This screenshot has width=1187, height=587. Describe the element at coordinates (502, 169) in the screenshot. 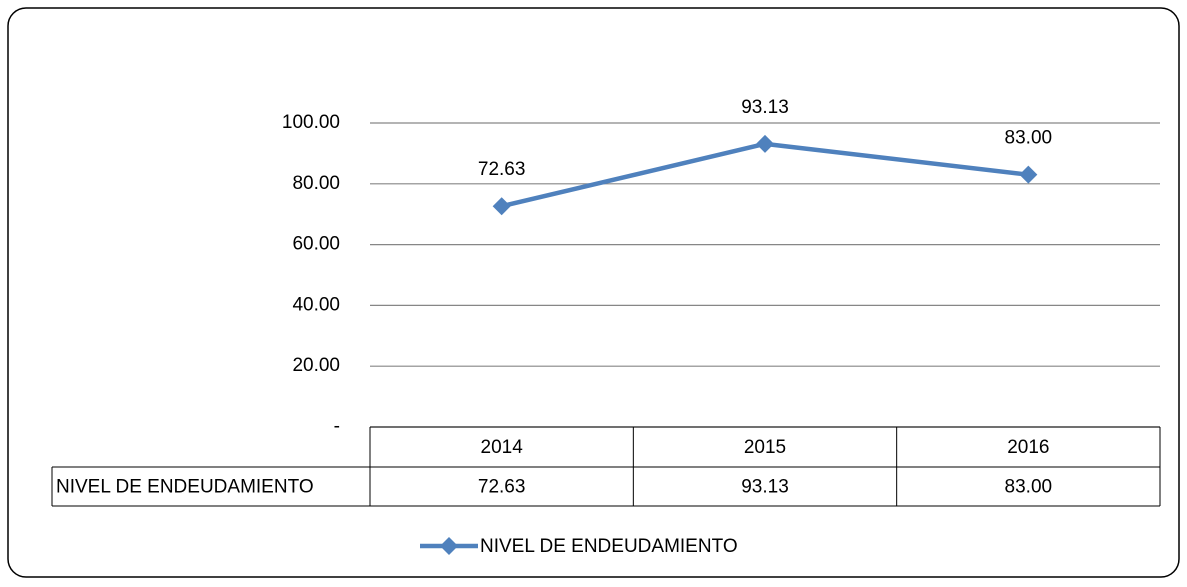

I see `data-label: 72.63` at that location.